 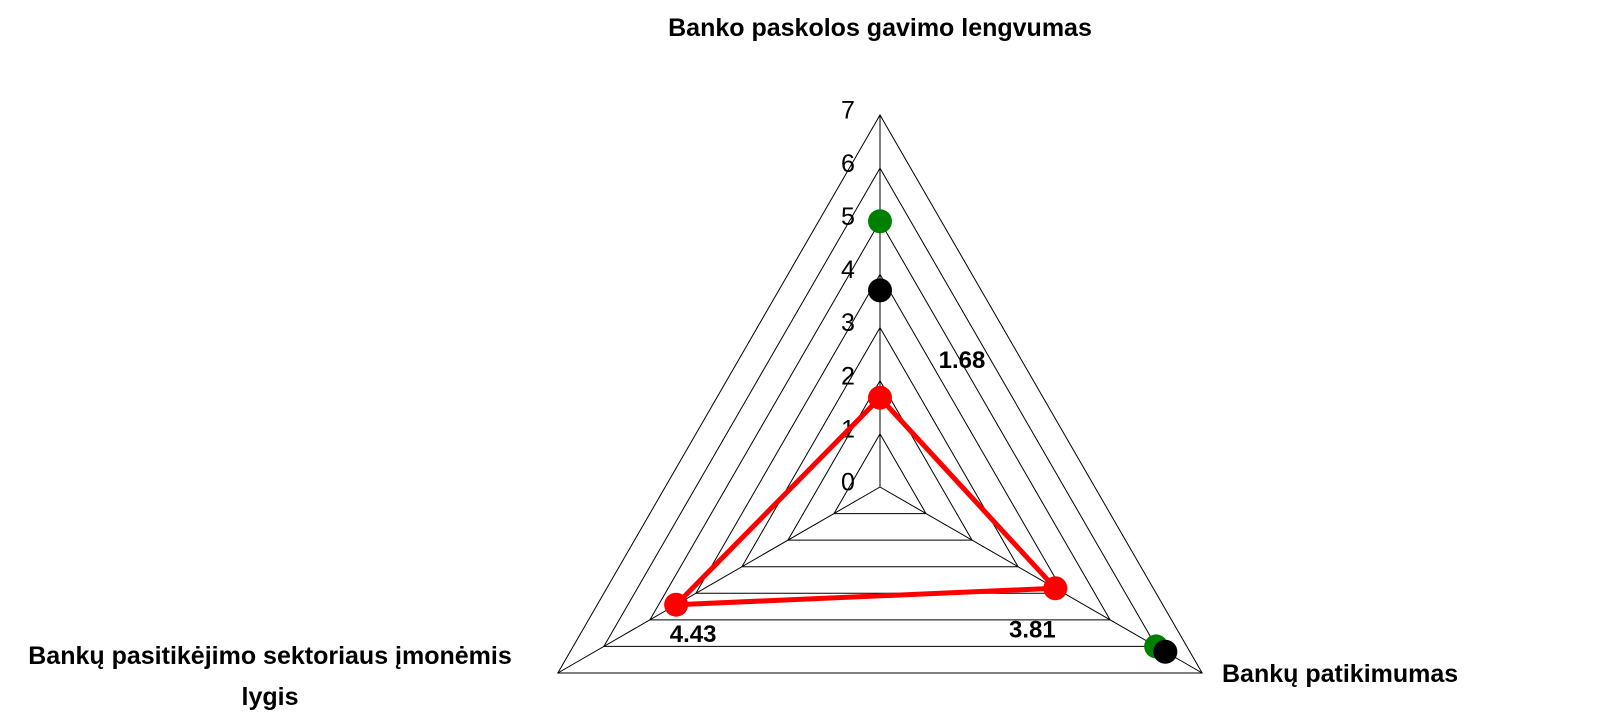 I want to click on r-tick-label: 5, so click(x=848, y=217).